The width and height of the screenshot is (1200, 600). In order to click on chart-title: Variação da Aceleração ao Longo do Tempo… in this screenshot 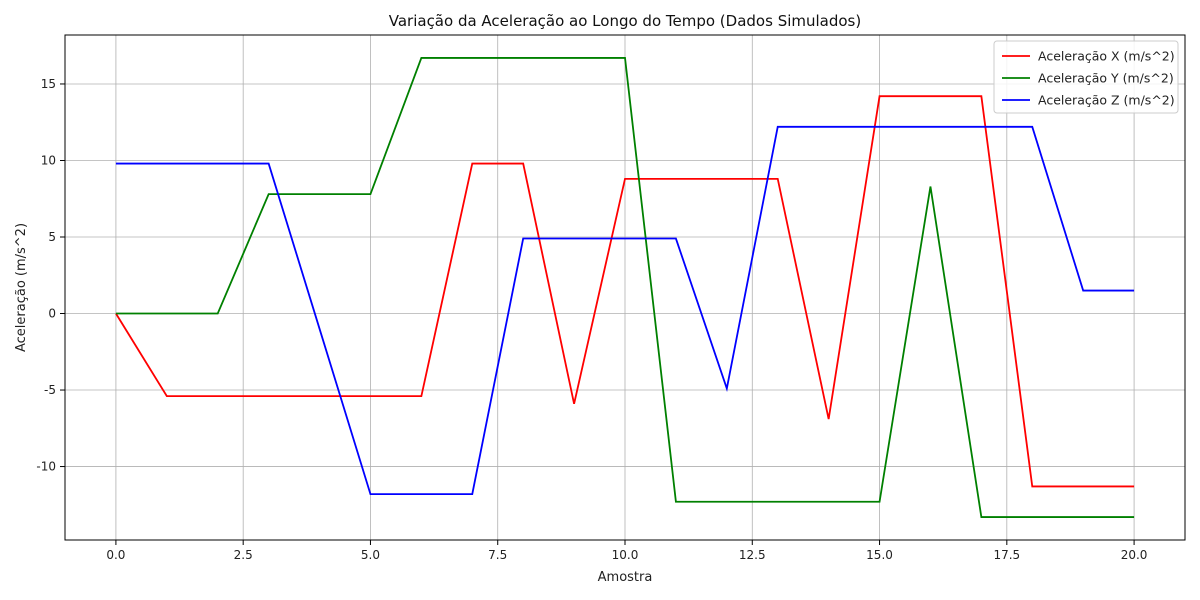, I will do `click(625, 21)`.